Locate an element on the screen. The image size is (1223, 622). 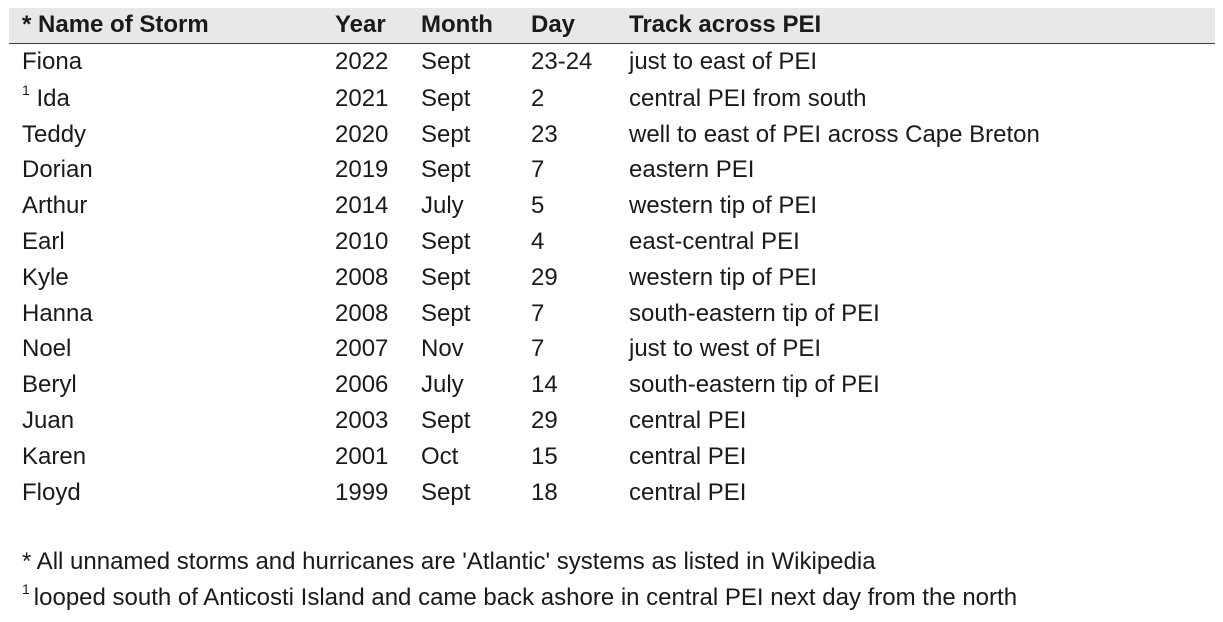
cell-name-text: Noel is located at coordinates (47, 349).